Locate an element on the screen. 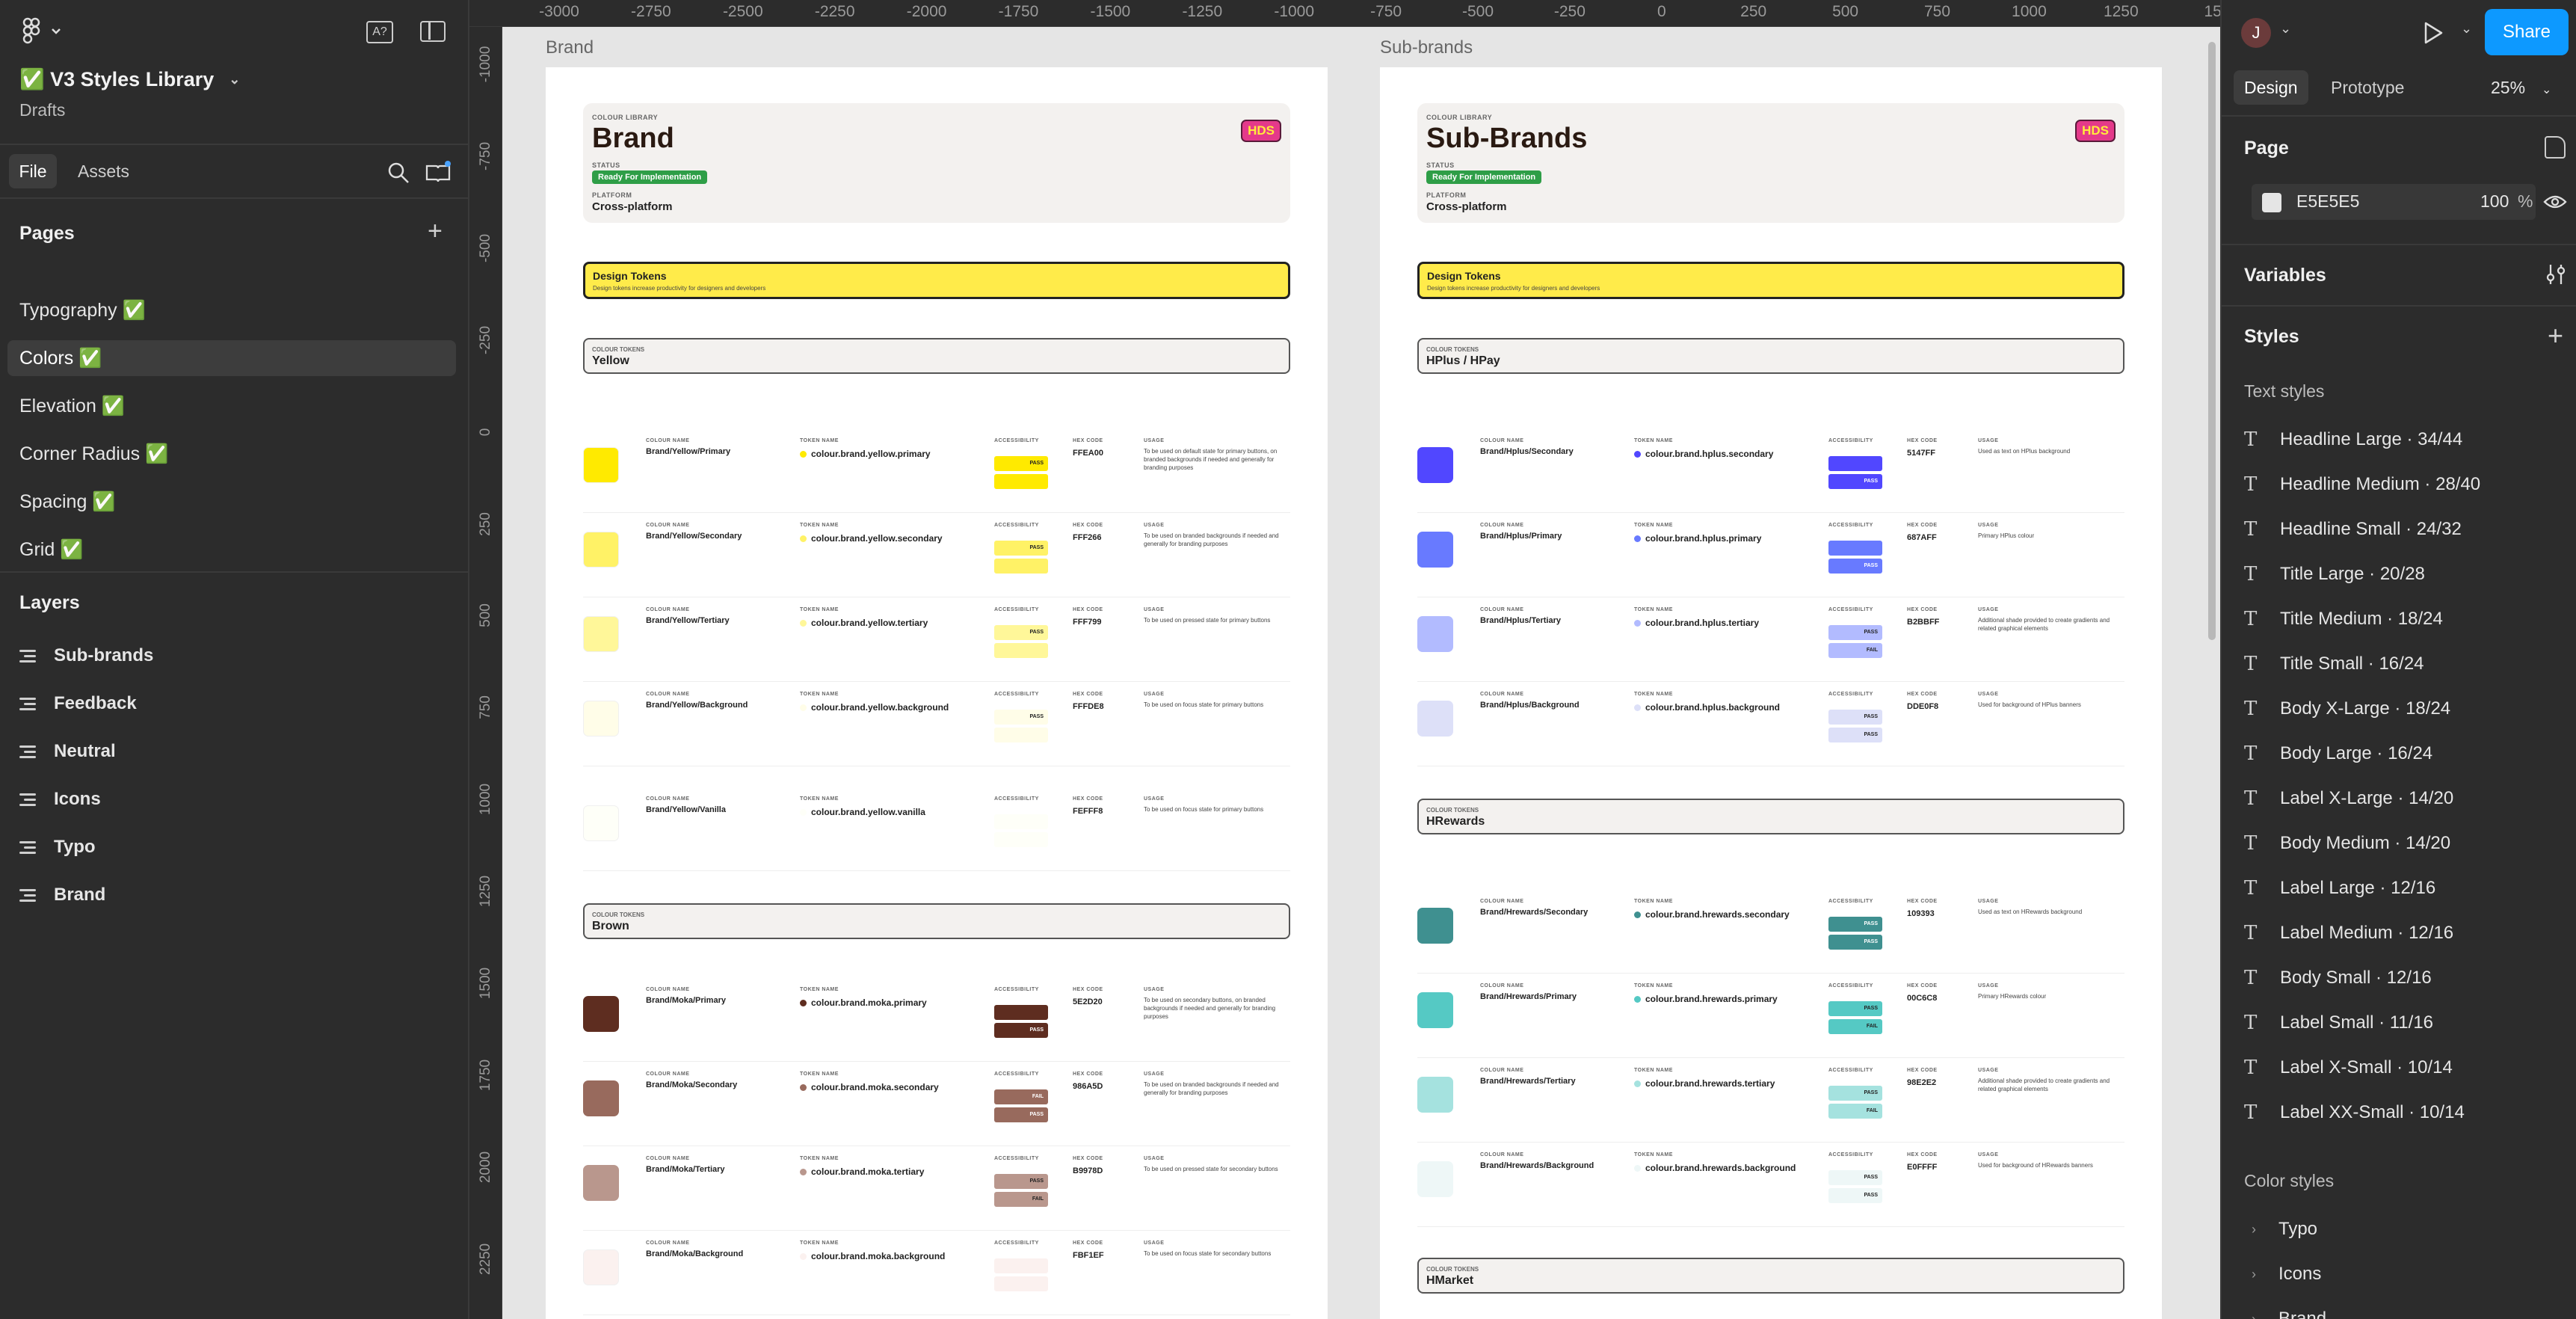 This screenshot has height=1319, width=2576. token-dot is located at coordinates (1637, 1083).